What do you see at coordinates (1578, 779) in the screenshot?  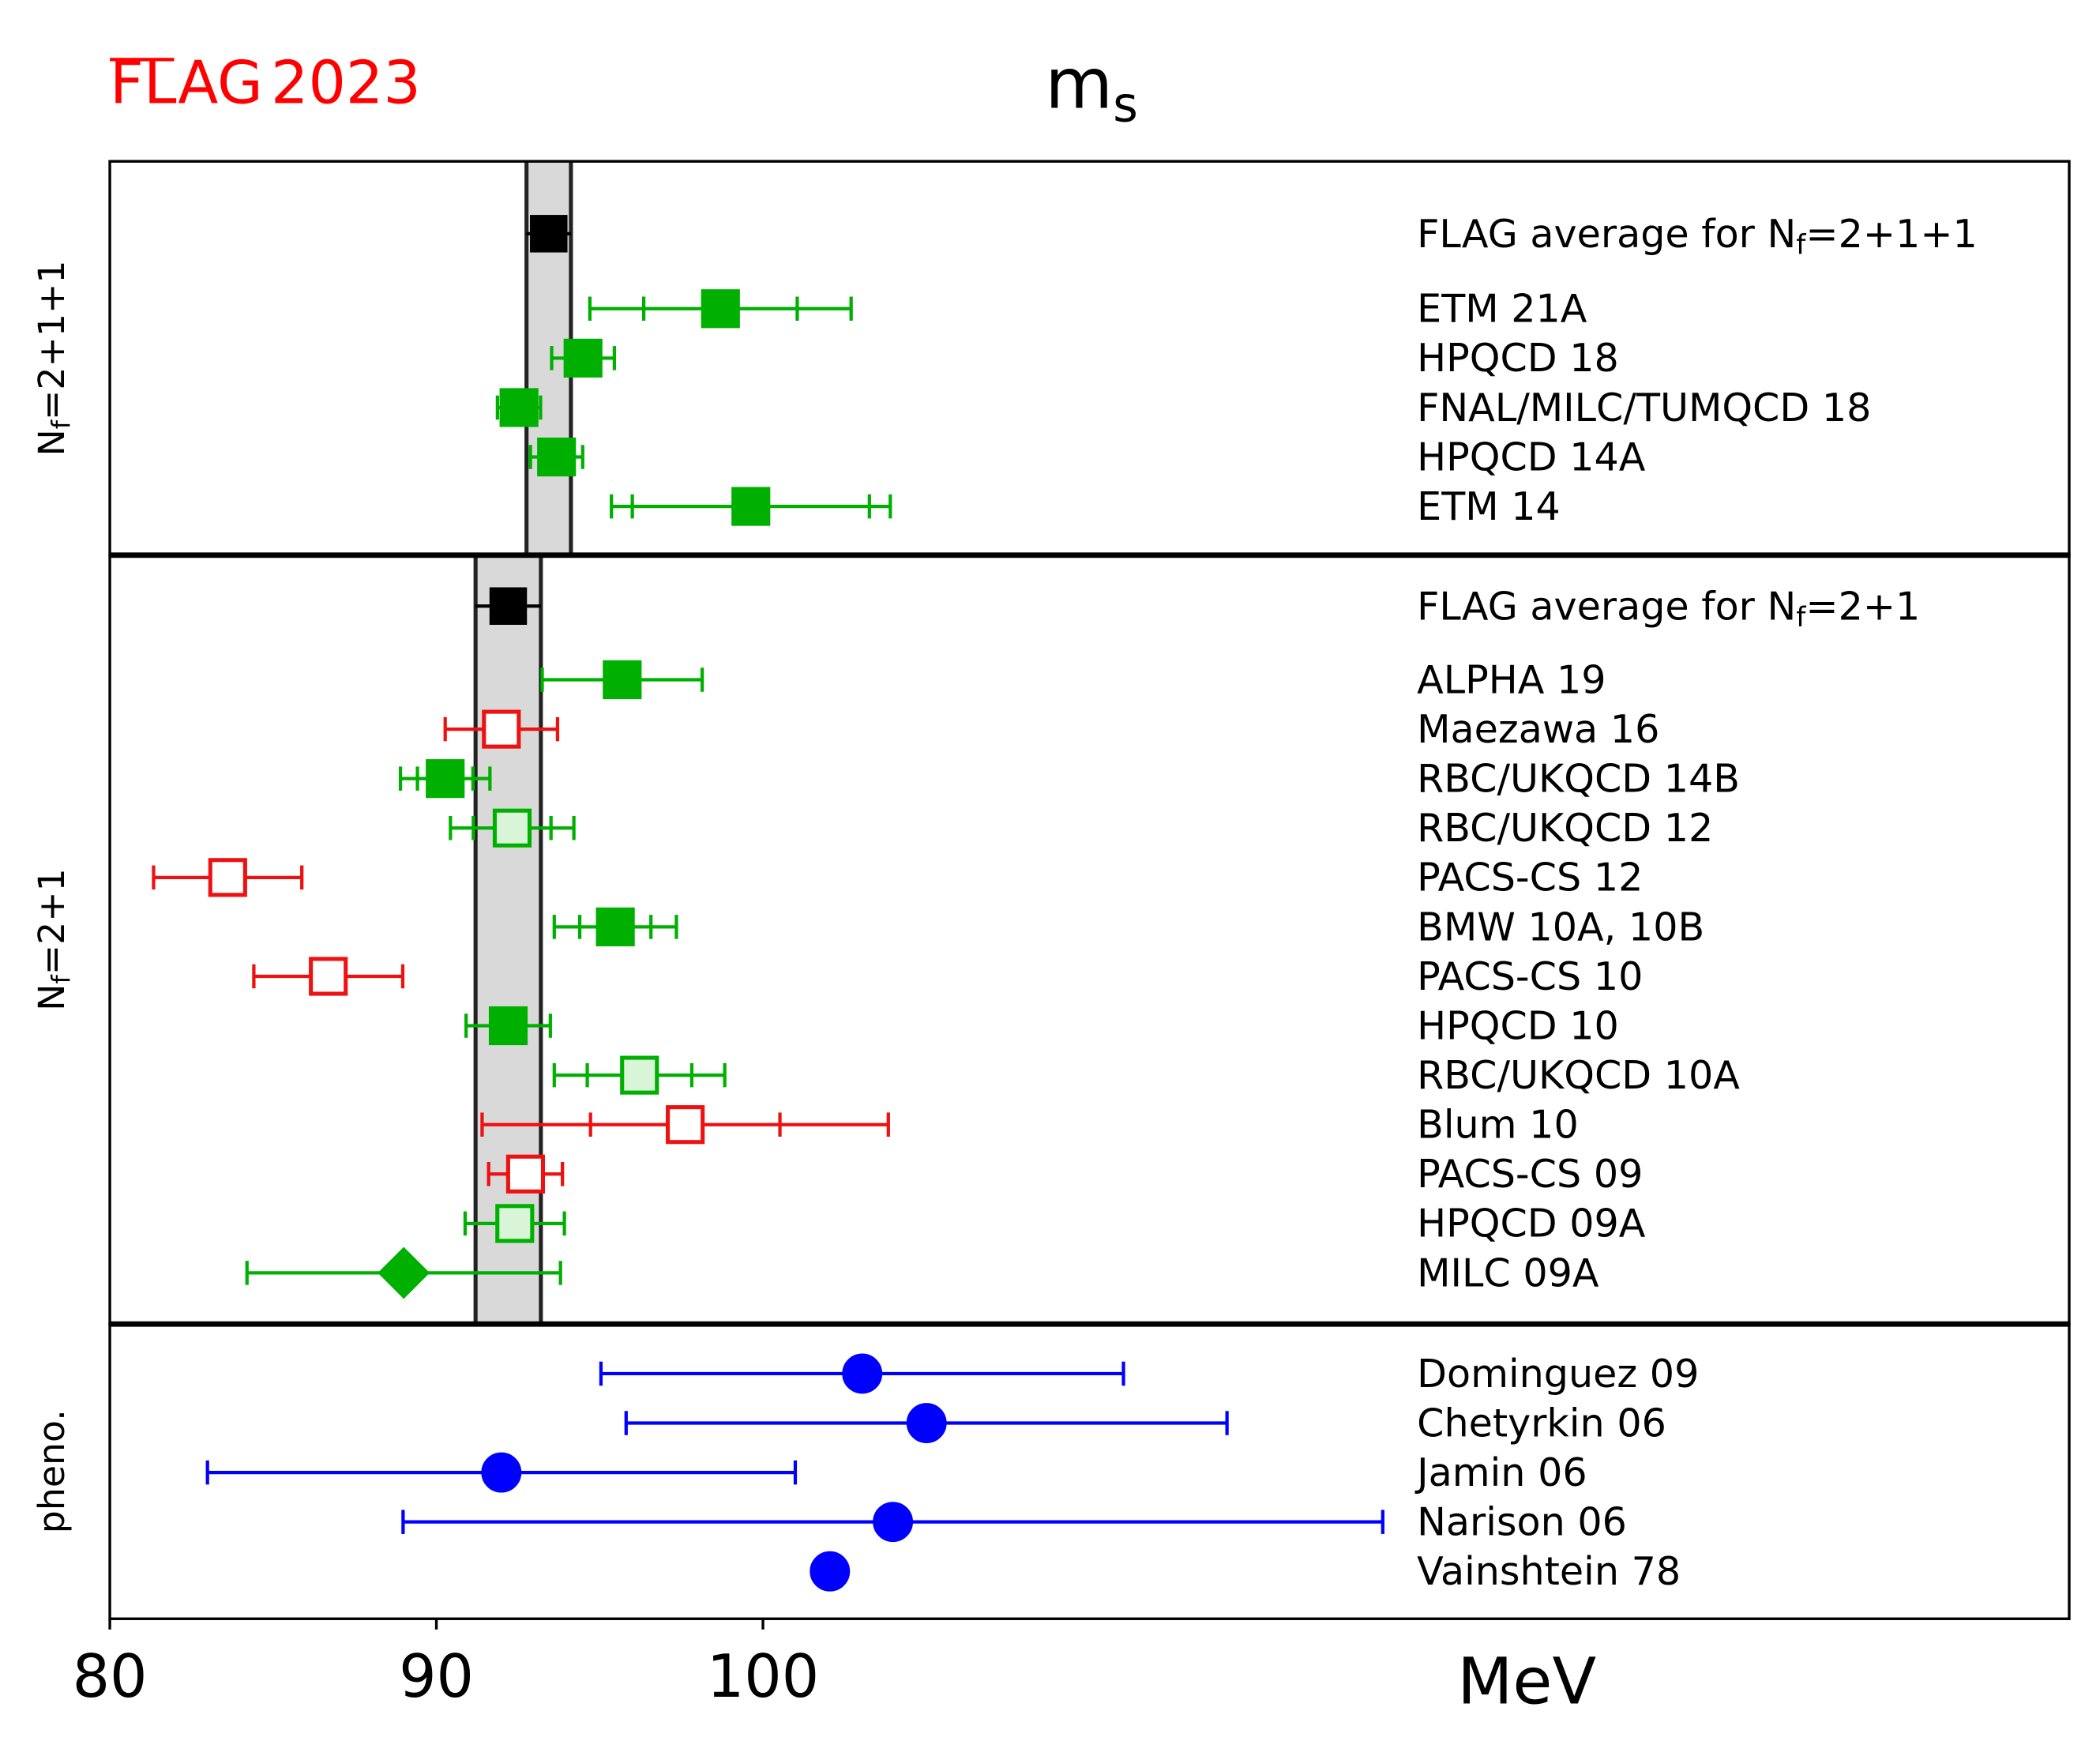 I see `row-label: RBC/UKQCD 14B` at bounding box center [1578, 779].